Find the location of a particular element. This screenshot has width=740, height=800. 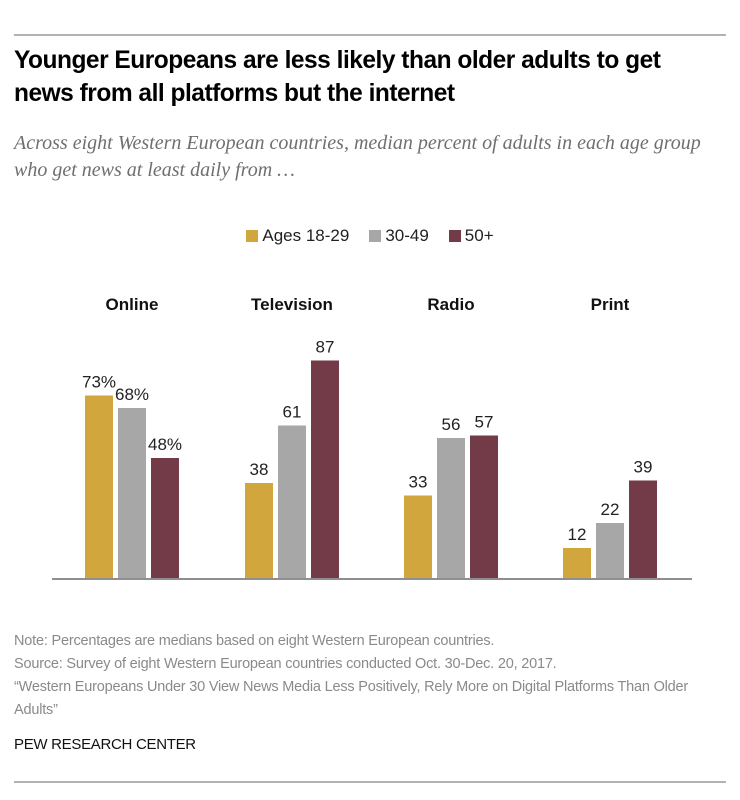

data-label: 33 is located at coordinates (418, 482).